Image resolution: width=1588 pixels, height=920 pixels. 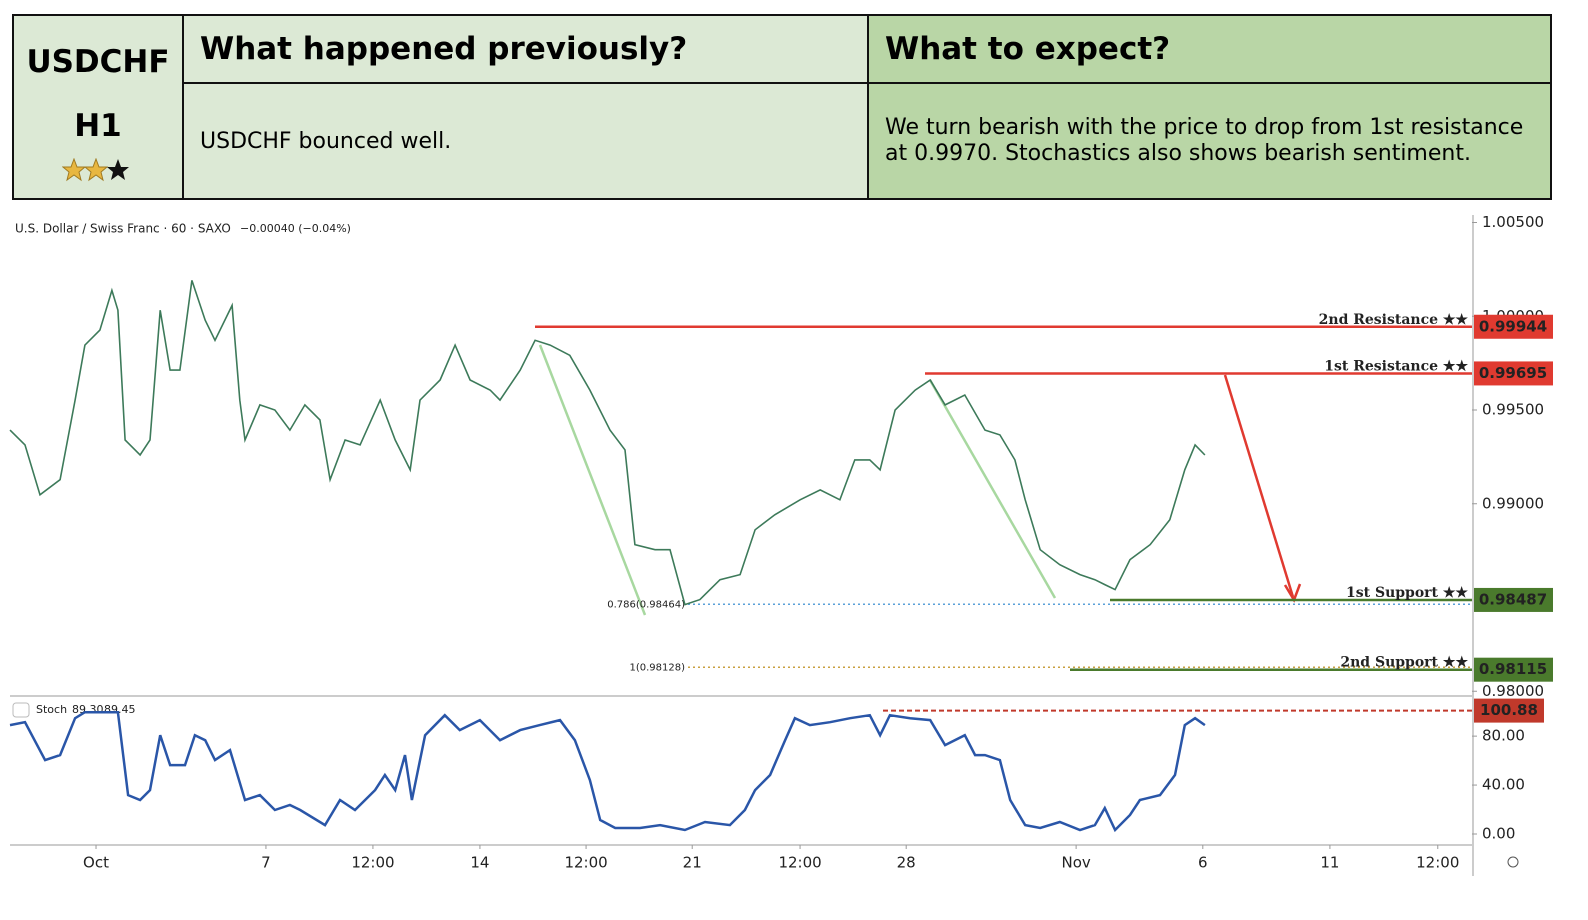 What do you see at coordinates (95, 170) in the screenshot?
I see `rating-stars` at bounding box center [95, 170].